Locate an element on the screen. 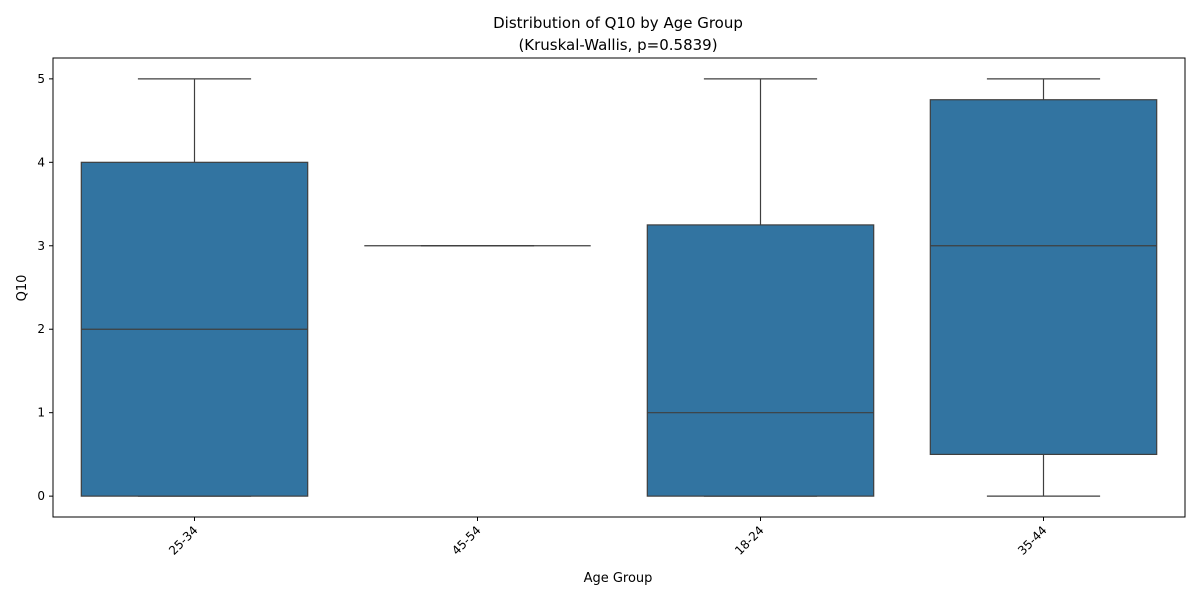  chart-title: Distribution of Q10 by Age Group is located at coordinates (618, 23).